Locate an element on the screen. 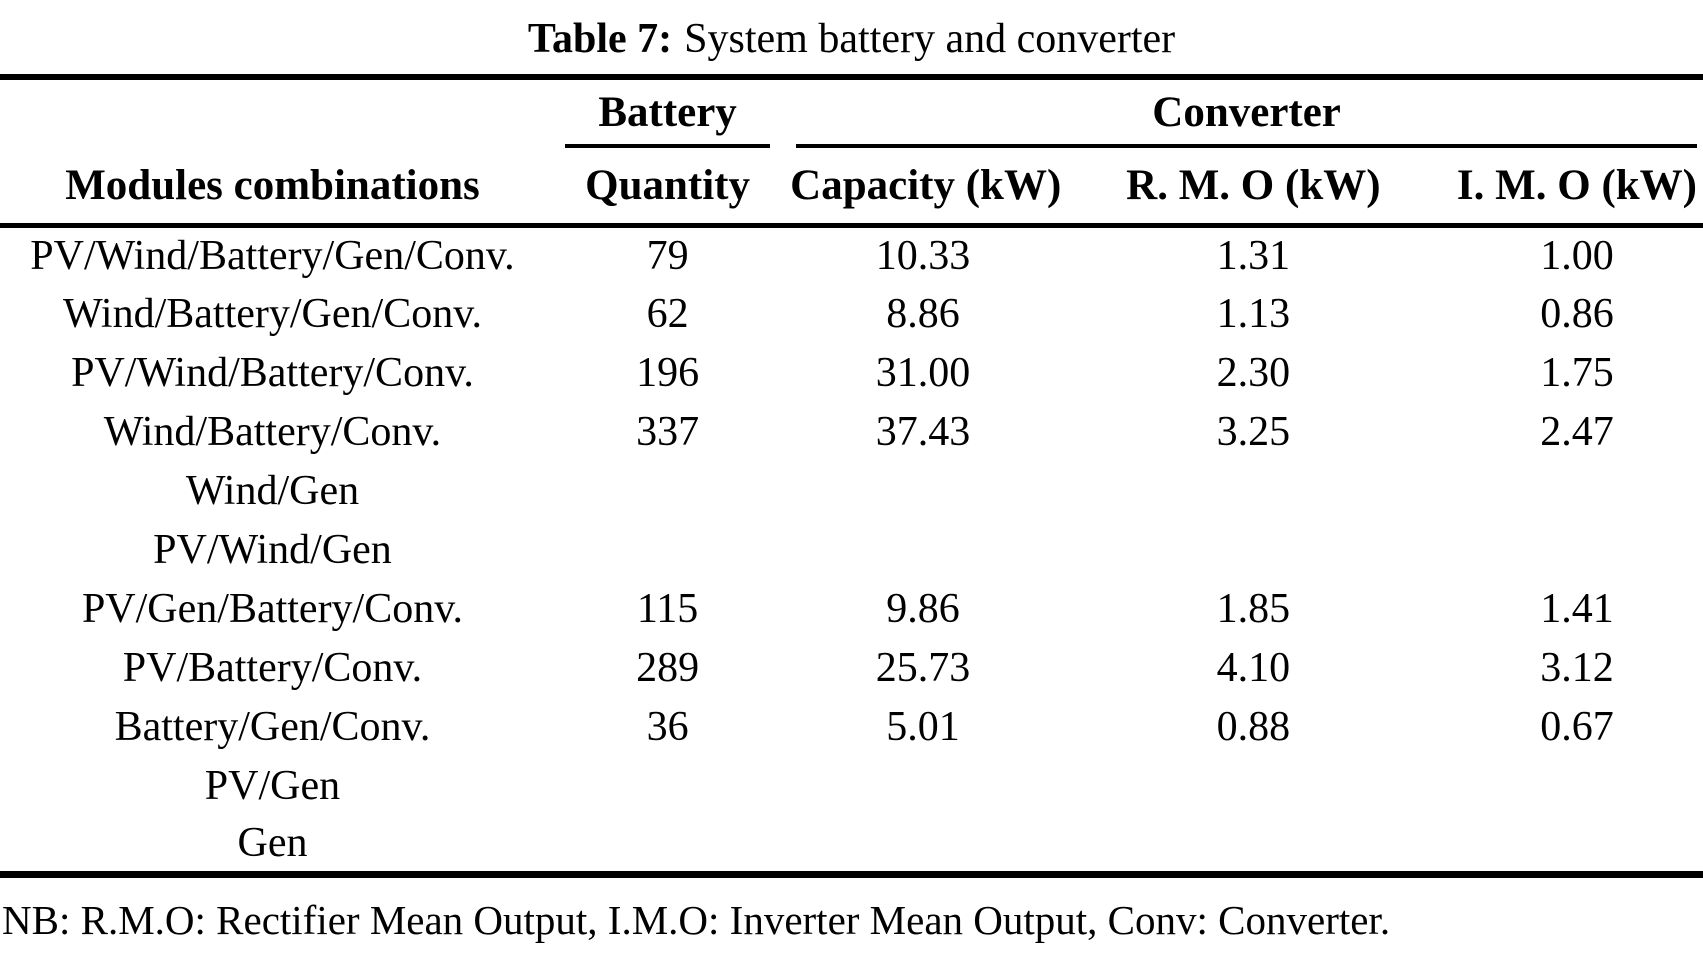 The width and height of the screenshot is (1703, 959). rmo-cell: 0.88 is located at coordinates (1253, 726).